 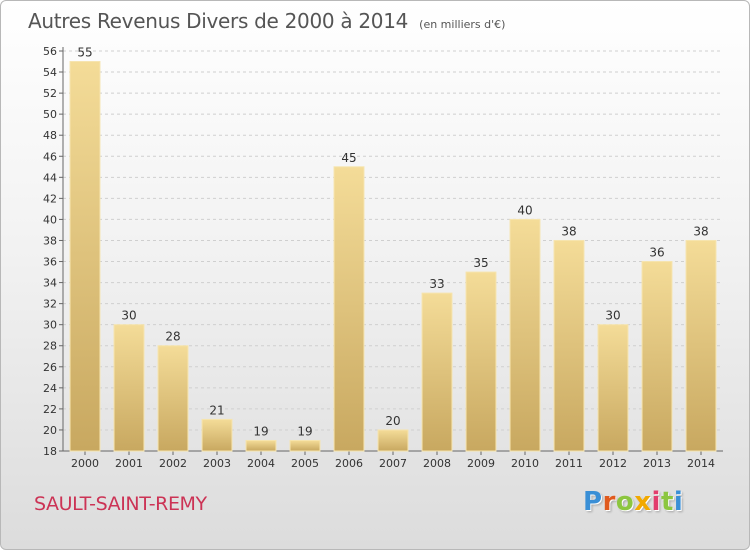 What do you see at coordinates (657, 356) in the screenshot?
I see `bar-2013` at bounding box center [657, 356].